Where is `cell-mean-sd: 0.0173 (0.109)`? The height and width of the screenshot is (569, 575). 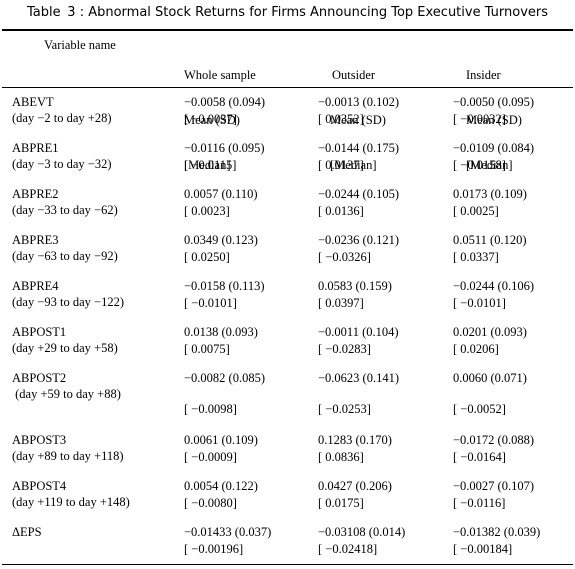 cell-mean-sd: 0.0173 (0.109) is located at coordinates (490, 194).